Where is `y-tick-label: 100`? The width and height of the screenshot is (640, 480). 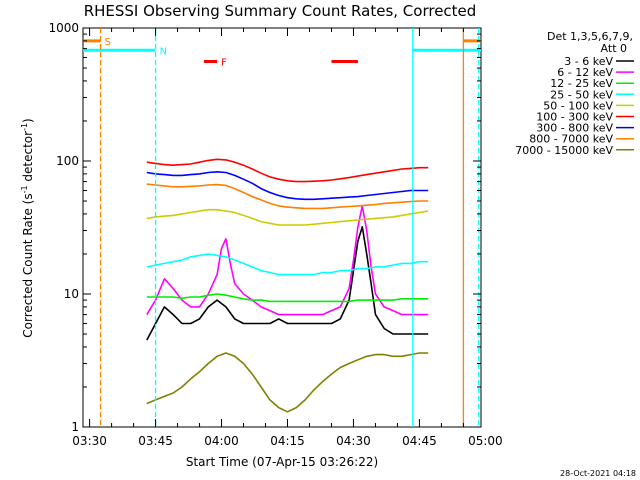 y-tick-label: 100 is located at coordinates (67, 161).